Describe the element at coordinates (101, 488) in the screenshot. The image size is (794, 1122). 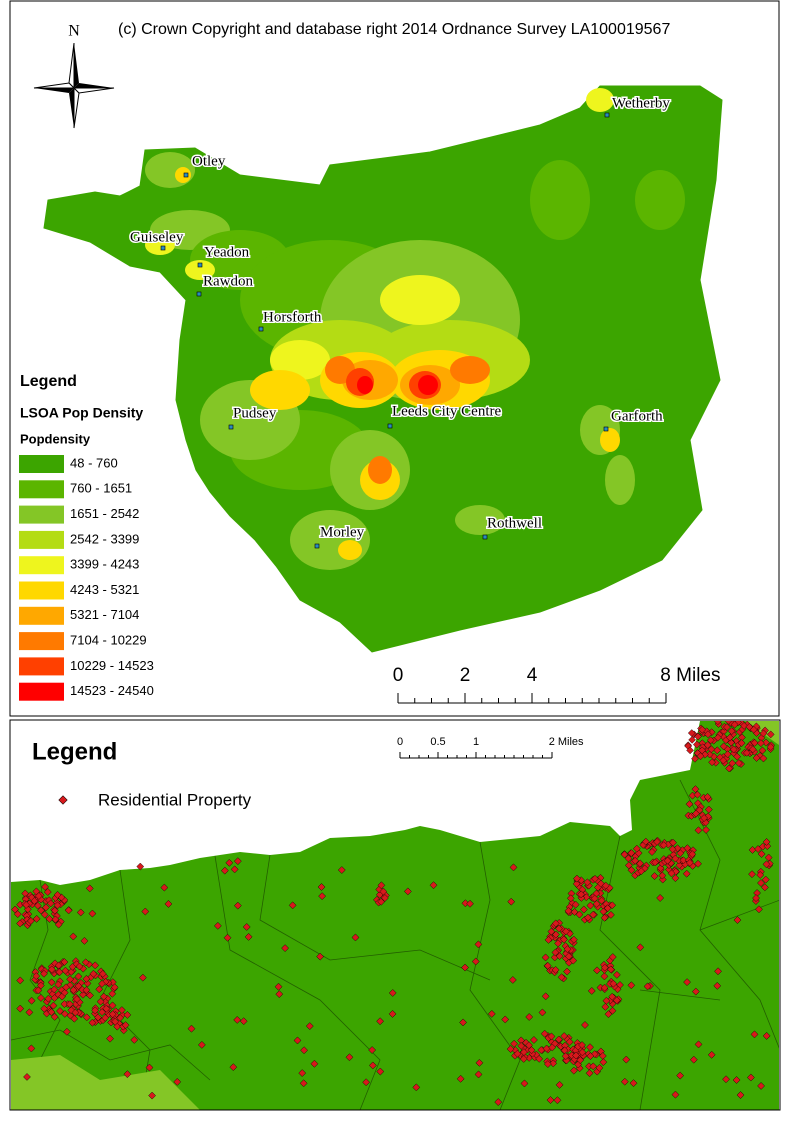
I see `legend-label: 760 - 1651` at that location.